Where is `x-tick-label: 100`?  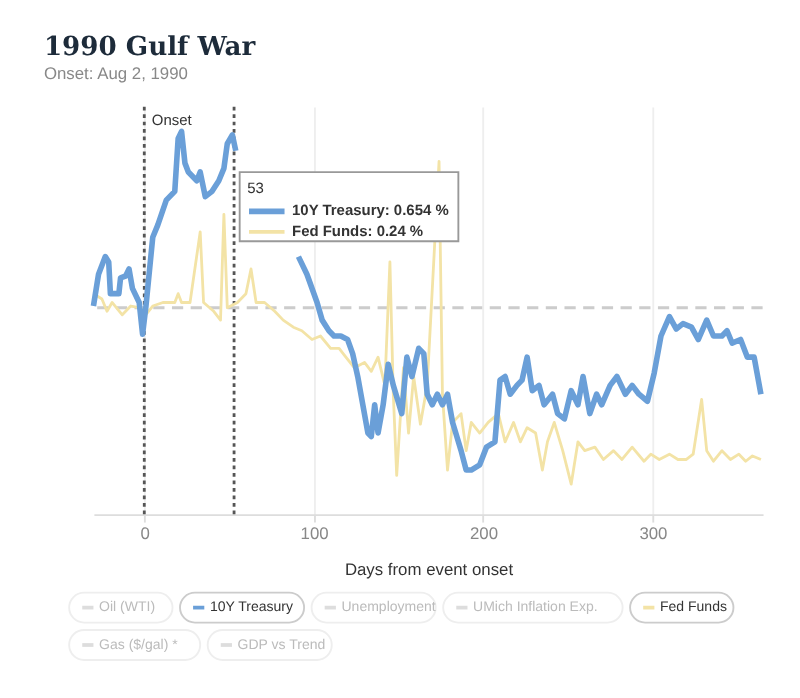
x-tick-label: 100 is located at coordinates (315, 533).